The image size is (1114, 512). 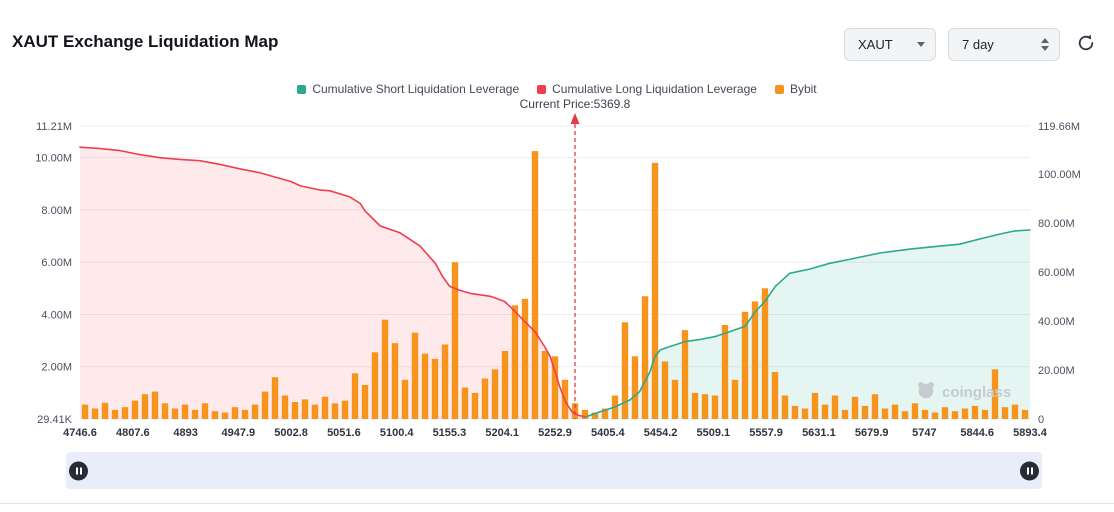 I want to click on cumulative-line, so click(x=807, y=323).